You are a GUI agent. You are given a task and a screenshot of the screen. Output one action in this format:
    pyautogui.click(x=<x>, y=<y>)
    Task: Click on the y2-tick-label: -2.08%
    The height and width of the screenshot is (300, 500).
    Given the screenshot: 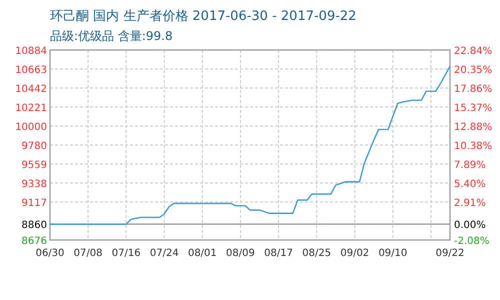 What is the action you would take?
    pyautogui.click(x=472, y=241)
    